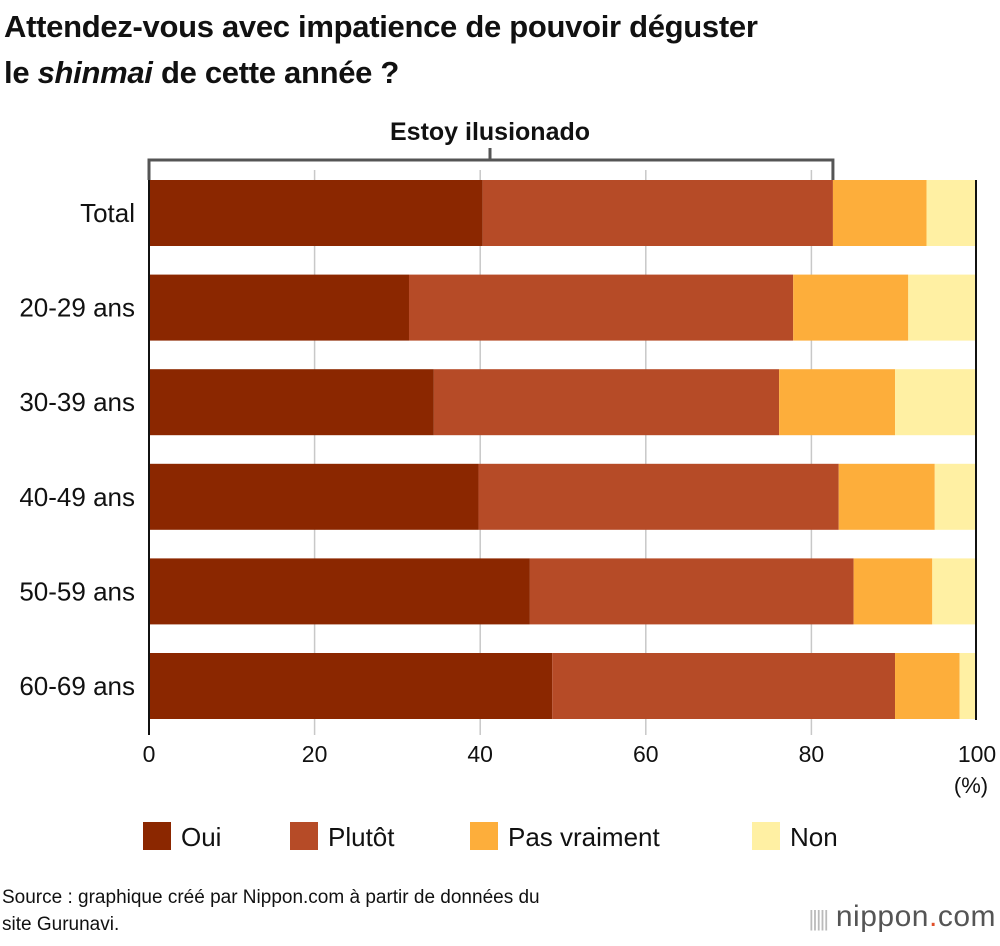 This screenshot has height=946, width=1000. Describe the element at coordinates (646, 754) in the screenshot. I see `x-tick-label: 60` at that location.